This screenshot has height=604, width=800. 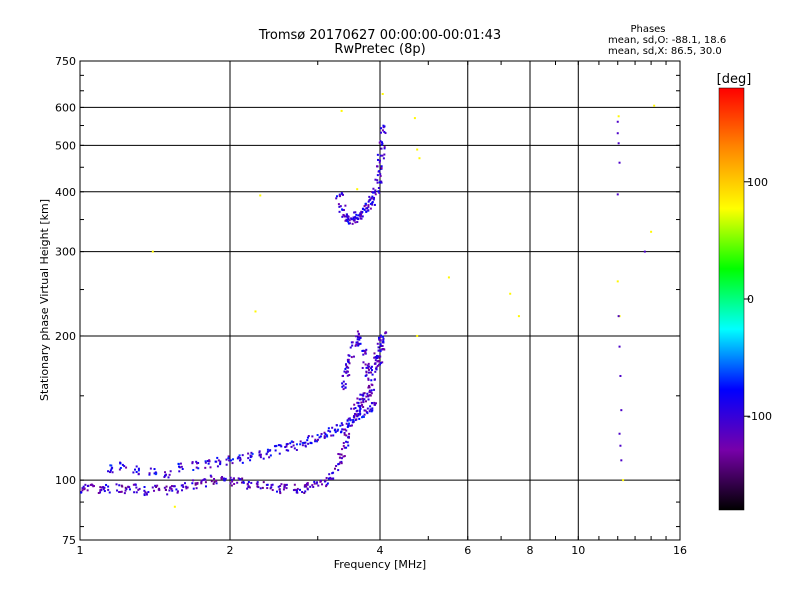 What do you see at coordinates (230, 550) in the screenshot?
I see `x-tick-label: 2` at bounding box center [230, 550].